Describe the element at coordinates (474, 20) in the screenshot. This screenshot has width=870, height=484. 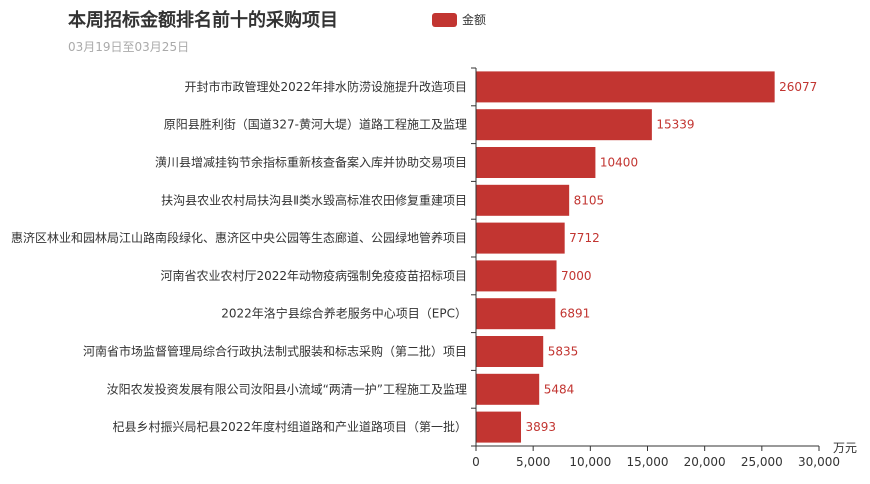
I see `legend-label: 金额` at that location.